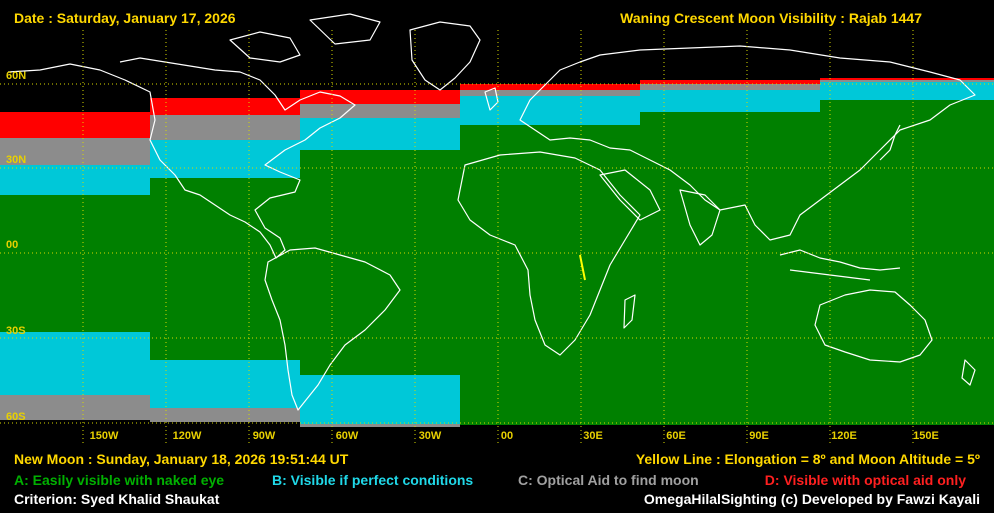 The image size is (994, 513). What do you see at coordinates (264, 436) in the screenshot?
I see `lon-label-90w: 90W` at bounding box center [264, 436].